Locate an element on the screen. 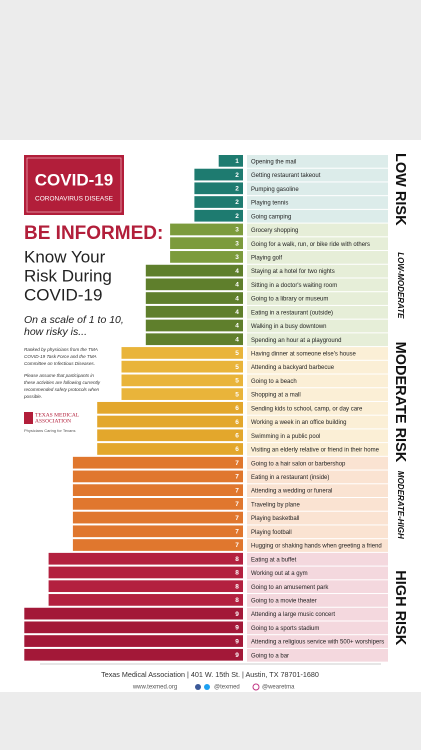 This screenshot has width=421, height=750. note-line: Ranked by physicians from the TMA is located at coordinates (61, 349).